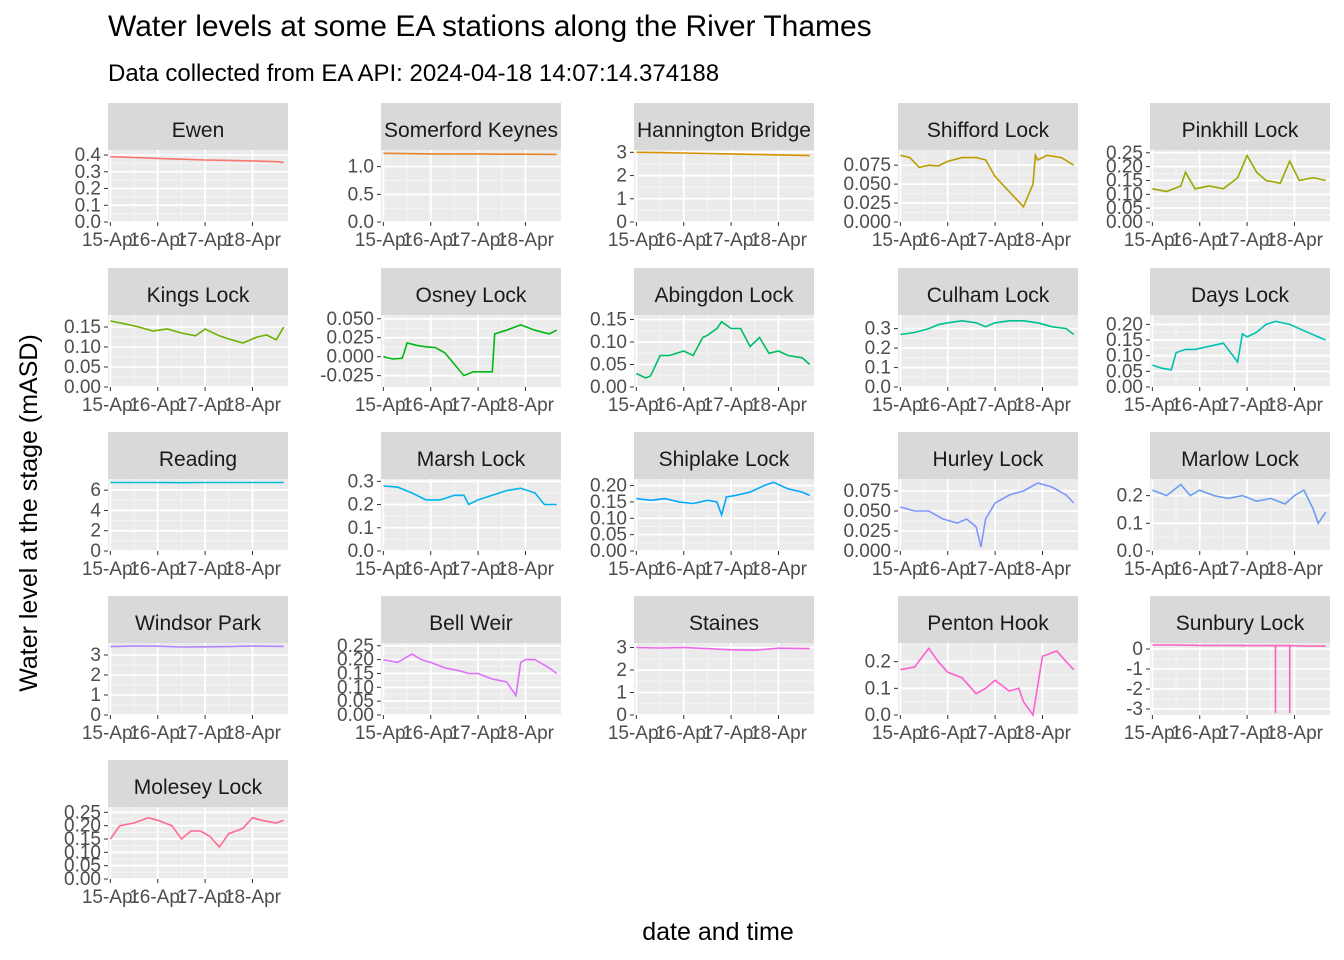 The height and width of the screenshot is (960, 1344). I want to click on facet-strip-label: Marsh Lock, so click(471, 459).